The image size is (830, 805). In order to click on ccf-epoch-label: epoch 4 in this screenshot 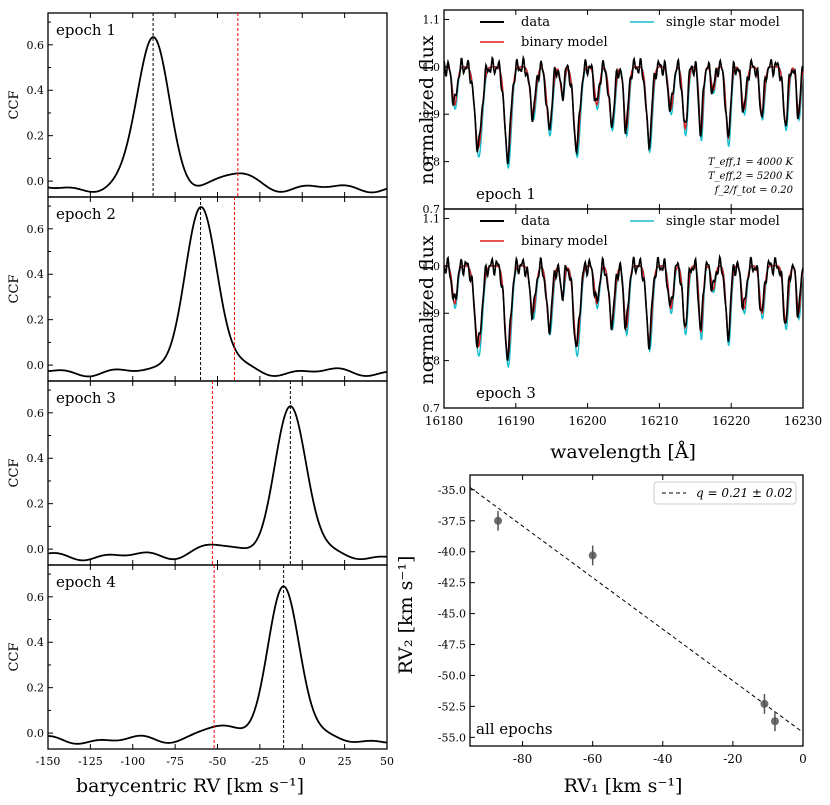, I will do `click(86, 582)`.